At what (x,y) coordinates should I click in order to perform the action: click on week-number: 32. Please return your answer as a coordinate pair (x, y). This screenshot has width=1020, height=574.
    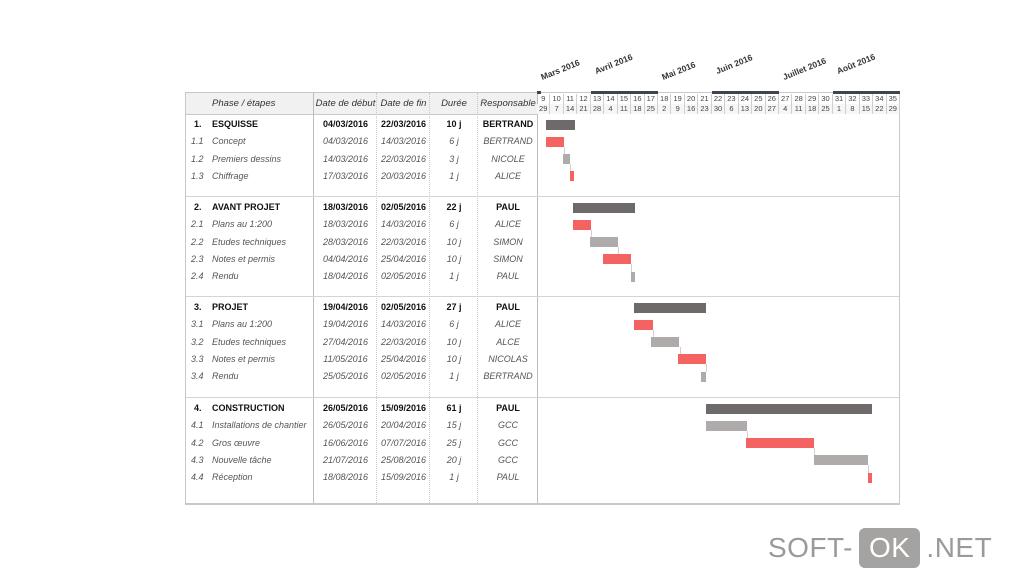
    Looking at the image, I should click on (853, 99).